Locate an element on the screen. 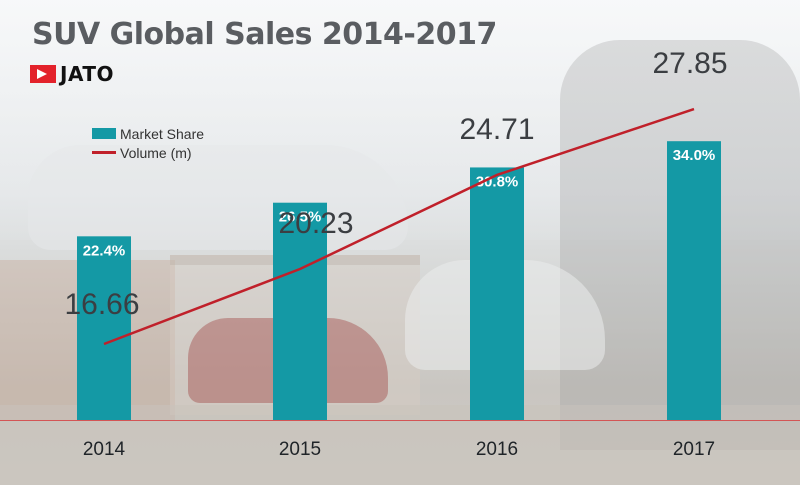 This screenshot has height=485, width=800. legend-bar-swatch is located at coordinates (104, 133).